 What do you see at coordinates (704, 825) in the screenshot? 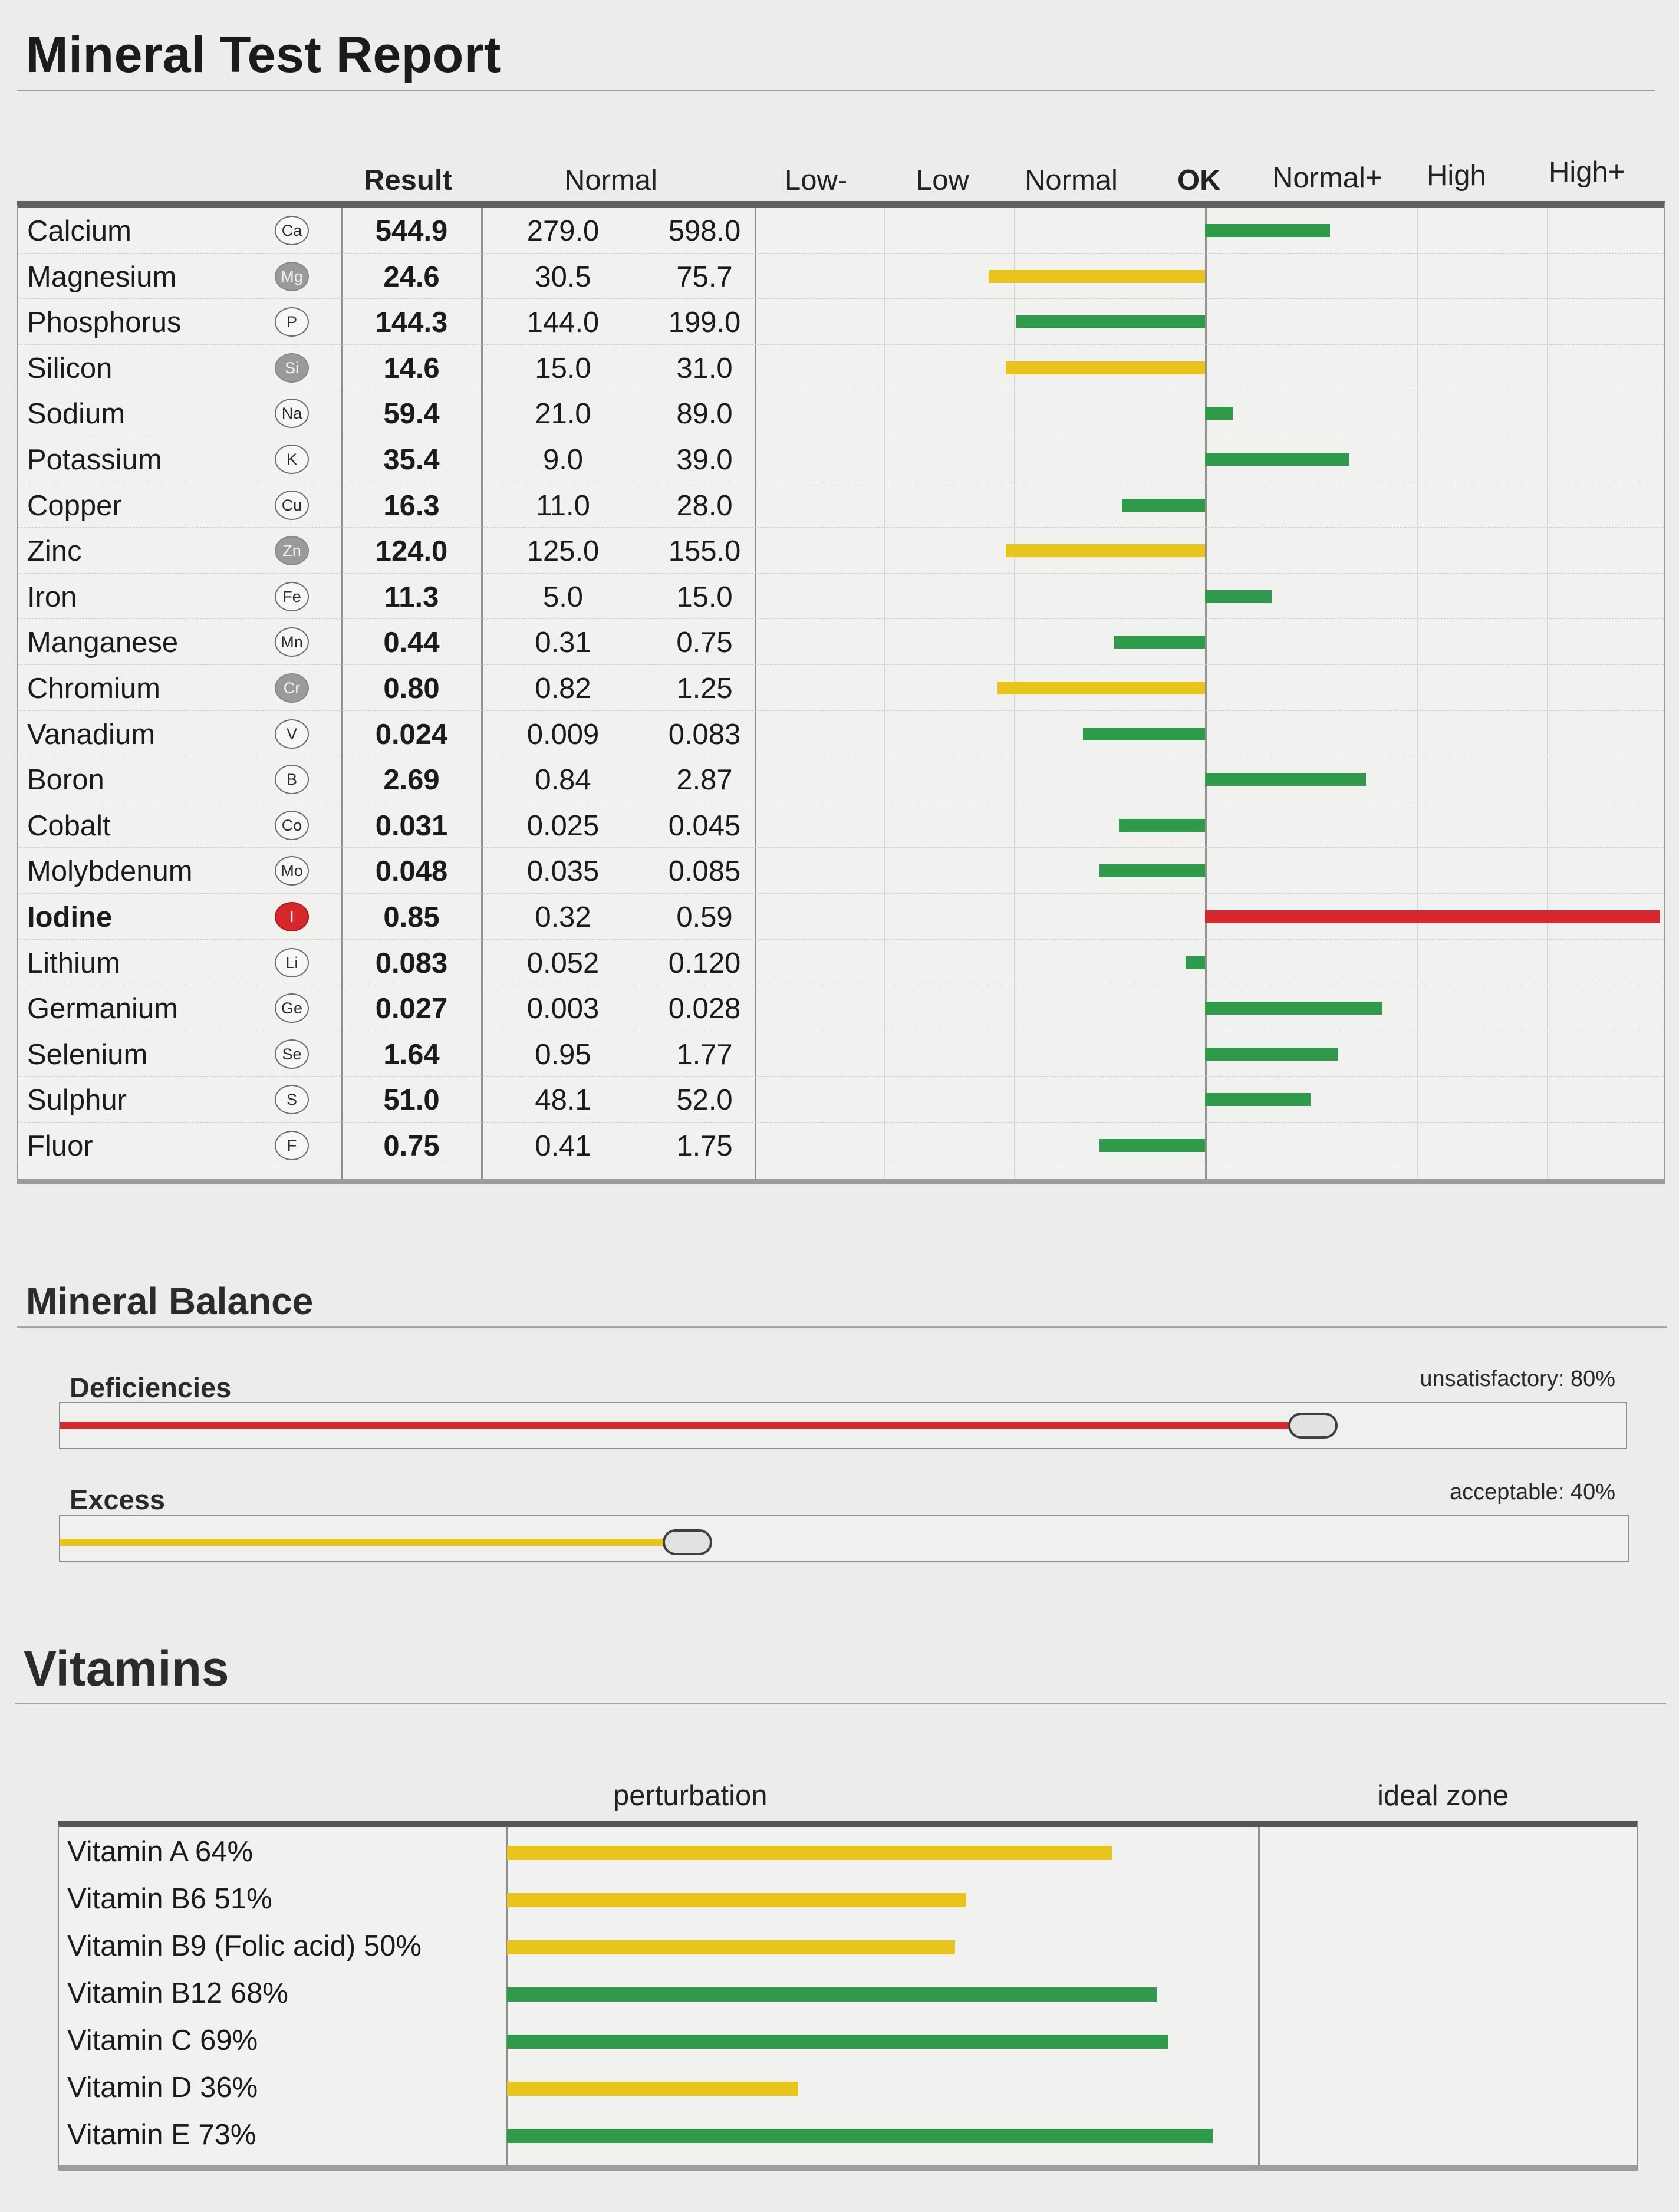
I see `normal-range-high: 0.045` at bounding box center [704, 825].